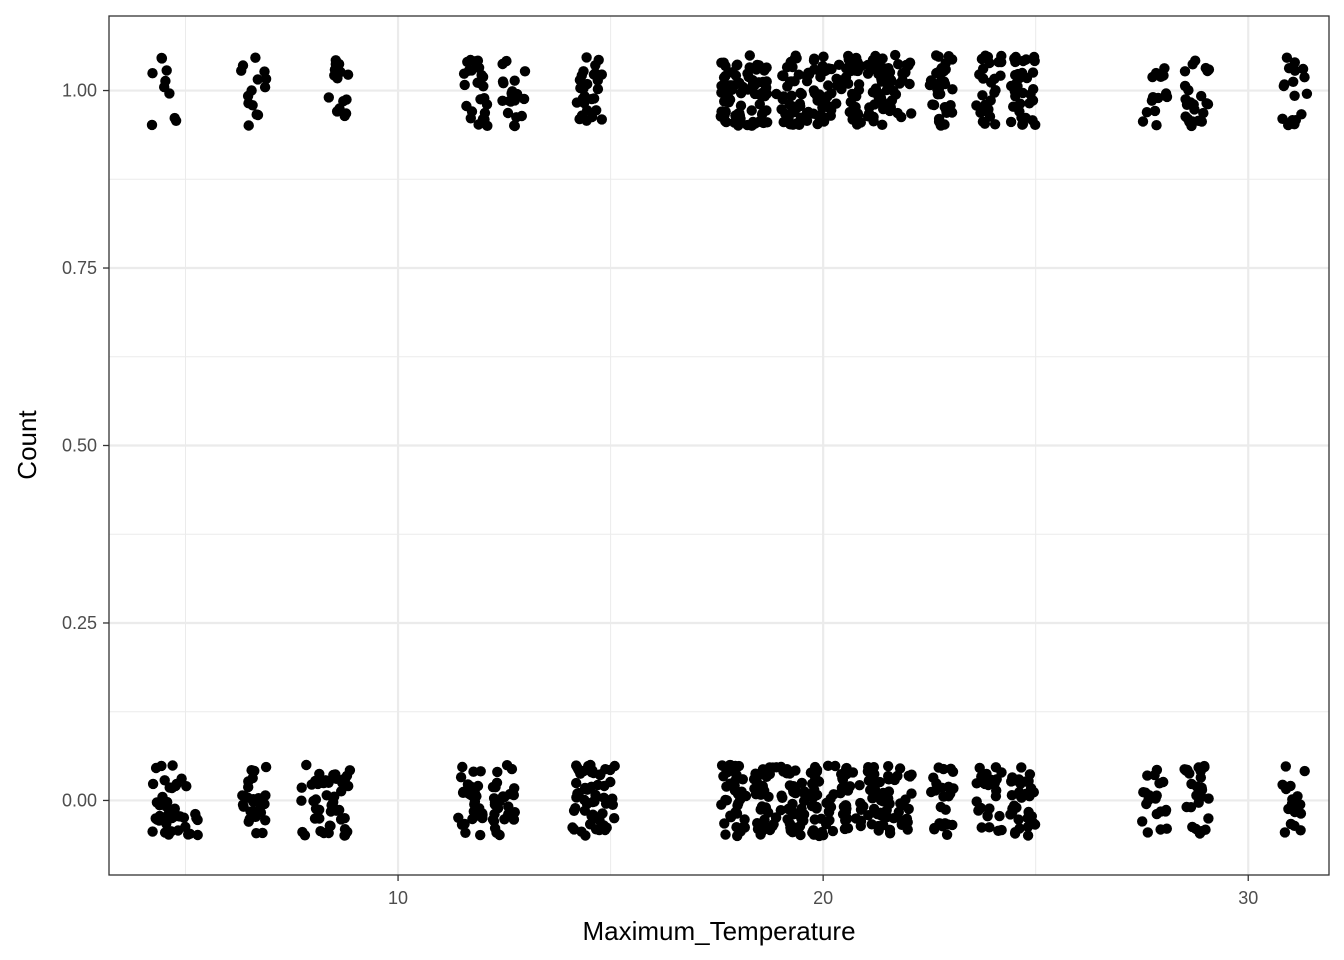 The width and height of the screenshot is (1344, 960). What do you see at coordinates (398, 898) in the screenshot?
I see `x-tick-label: 10` at bounding box center [398, 898].